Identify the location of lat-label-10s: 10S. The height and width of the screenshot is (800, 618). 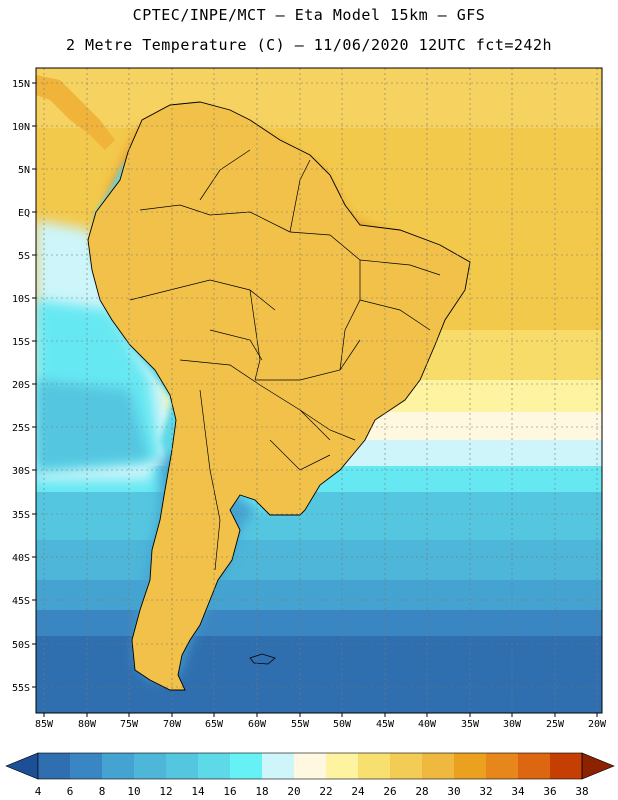
(21, 299).